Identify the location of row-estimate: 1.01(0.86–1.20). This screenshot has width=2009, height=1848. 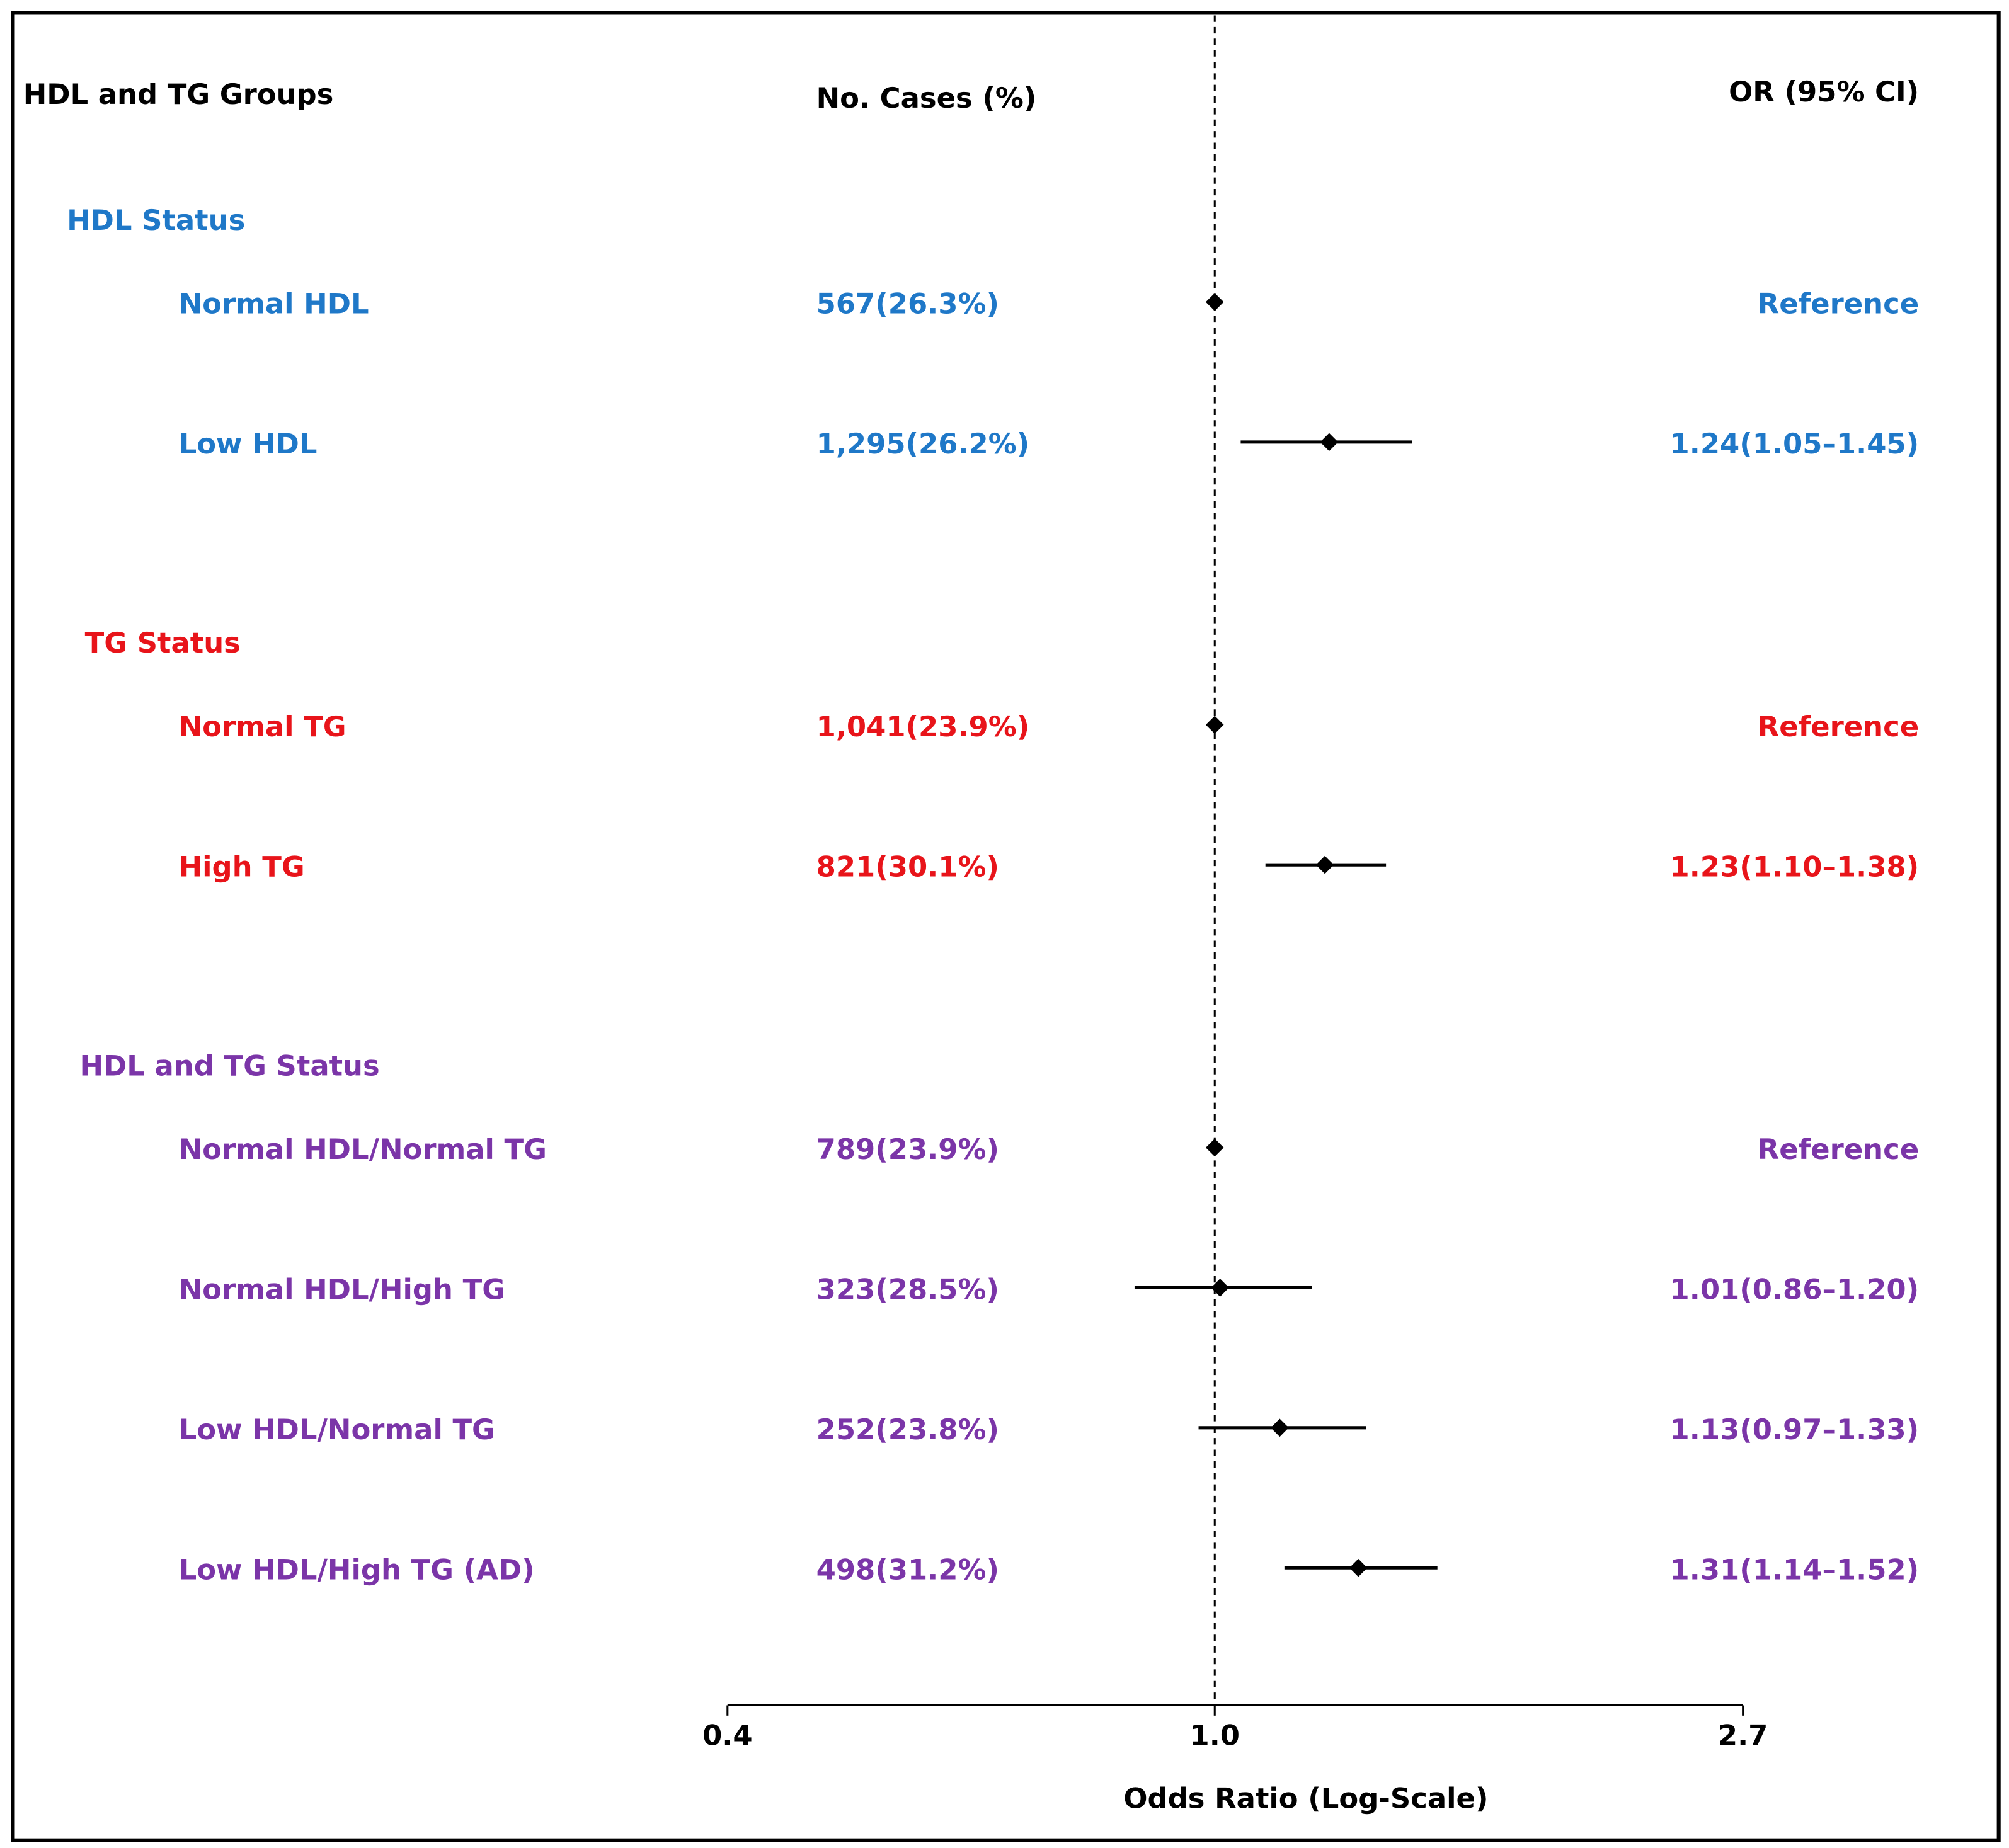
(1795, 1289).